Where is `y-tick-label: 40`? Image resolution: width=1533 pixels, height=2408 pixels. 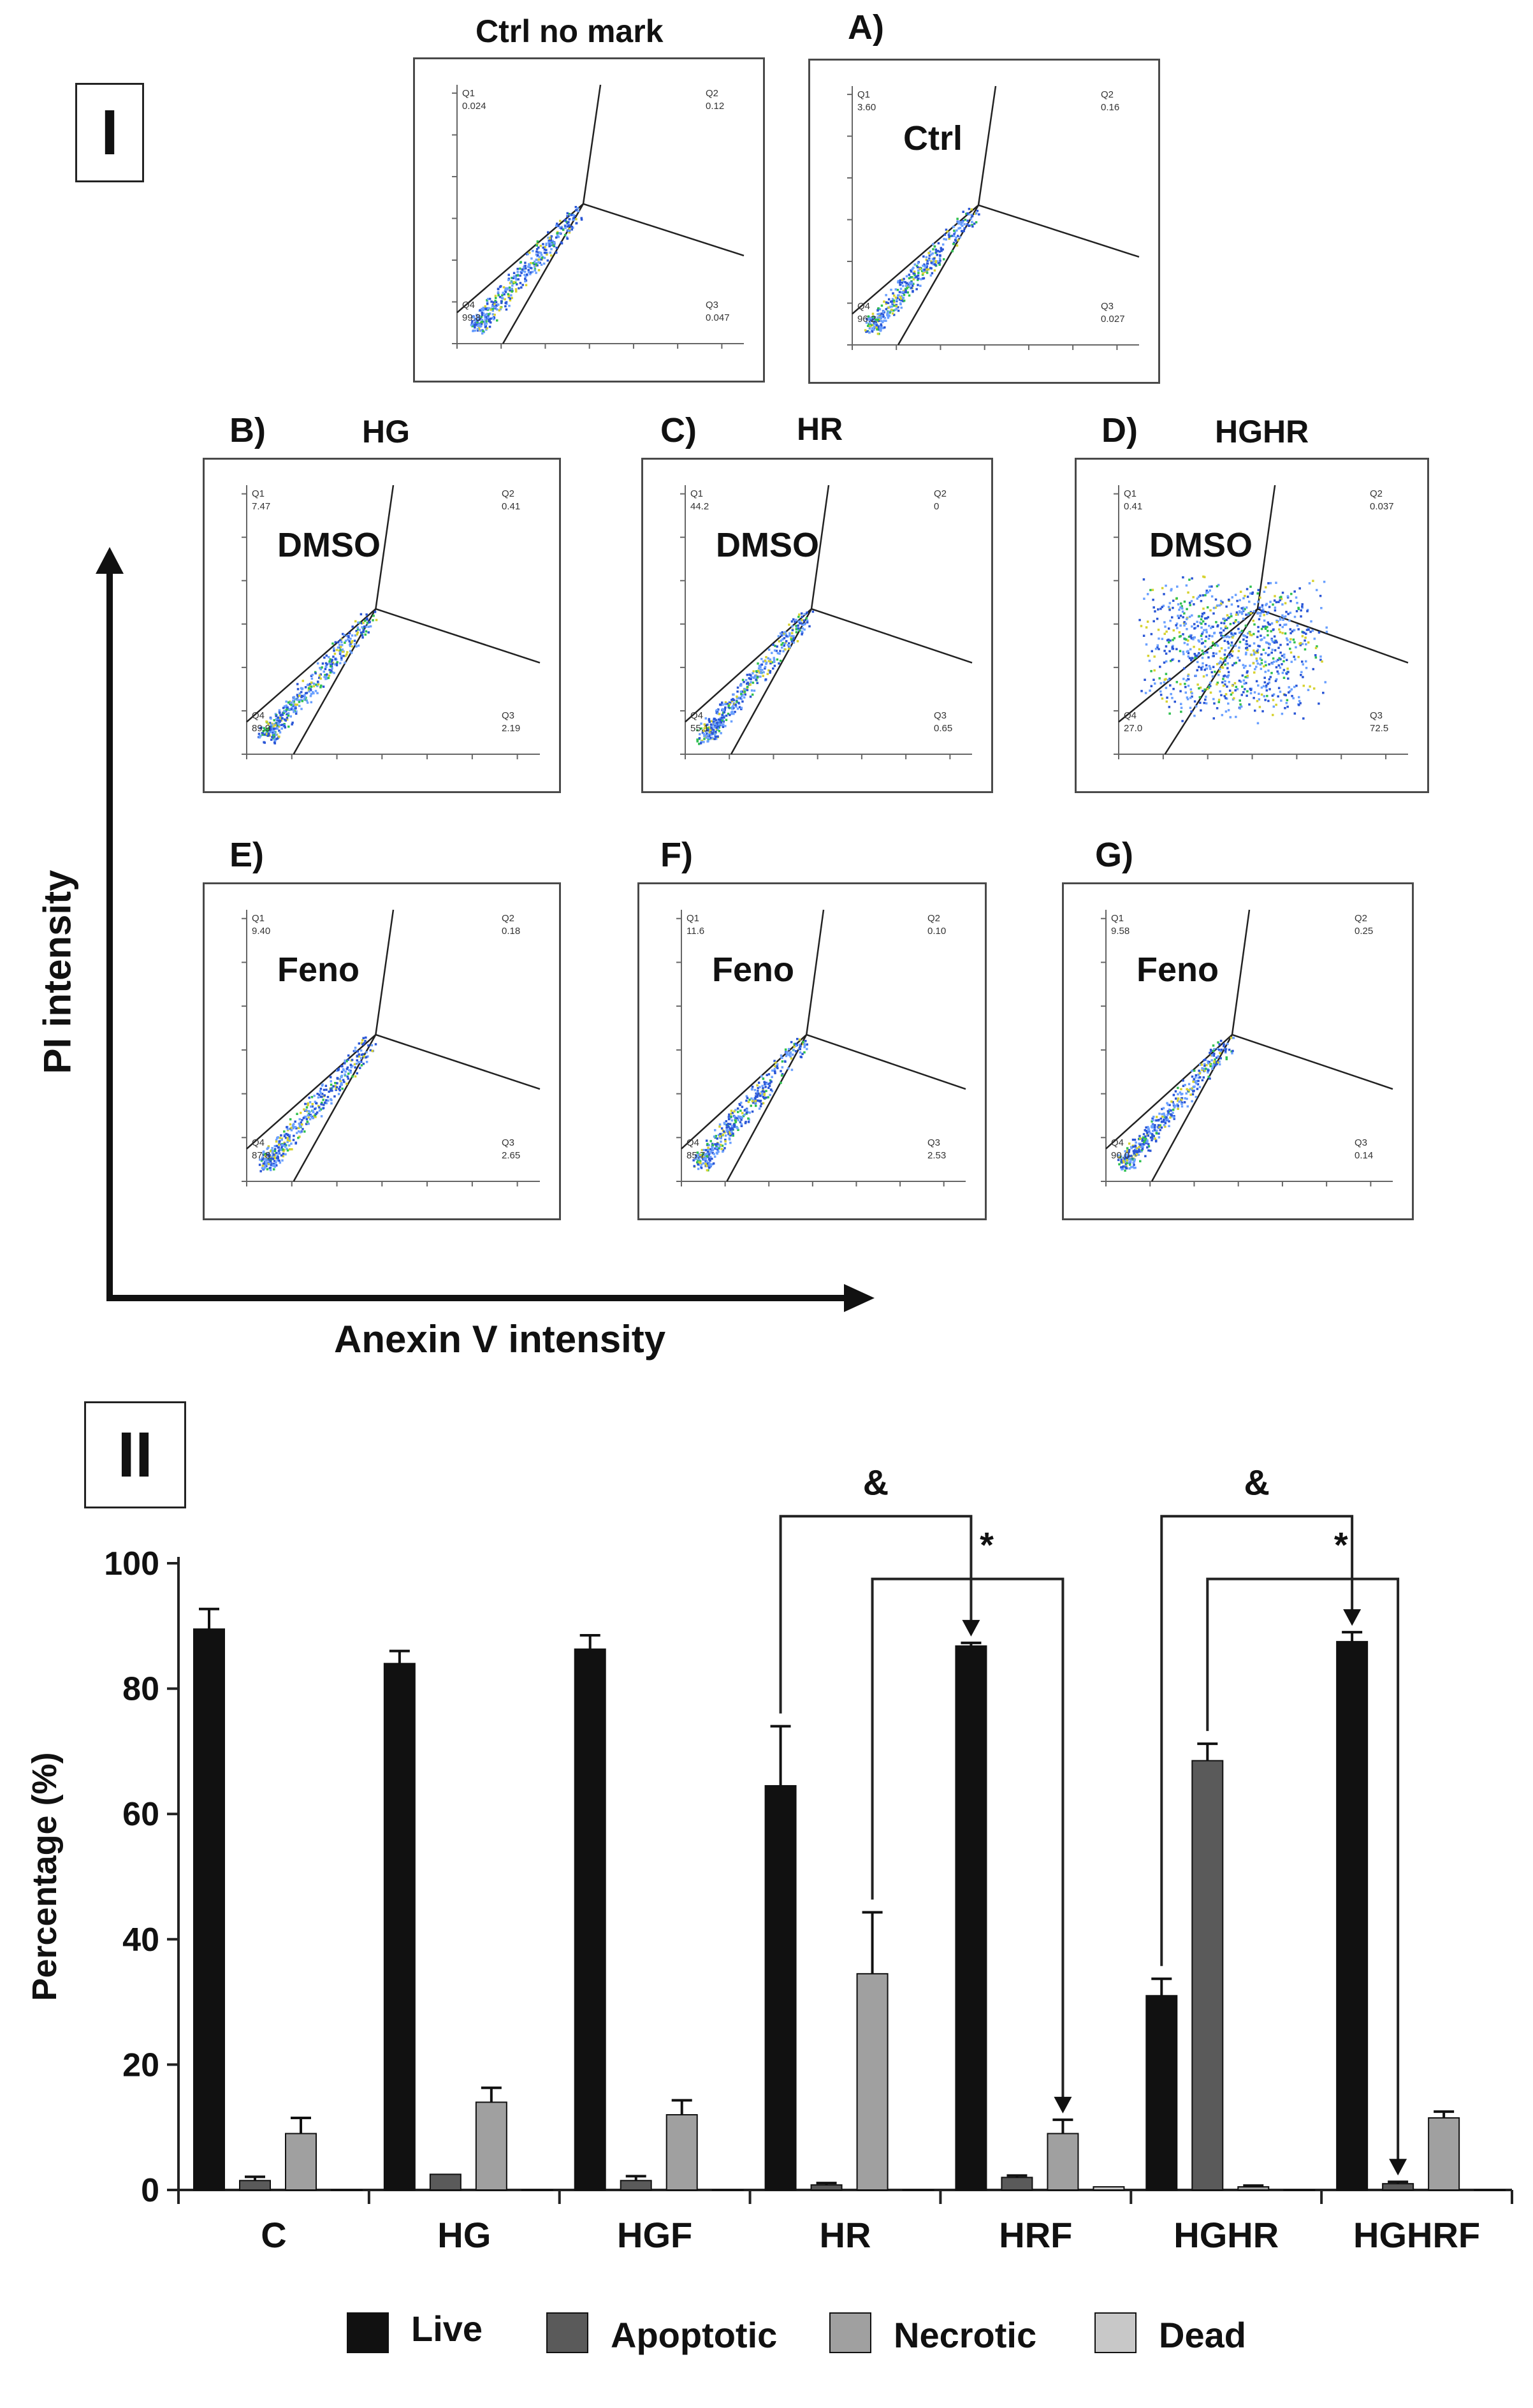
y-tick-label: 40 is located at coordinates (140, 1940).